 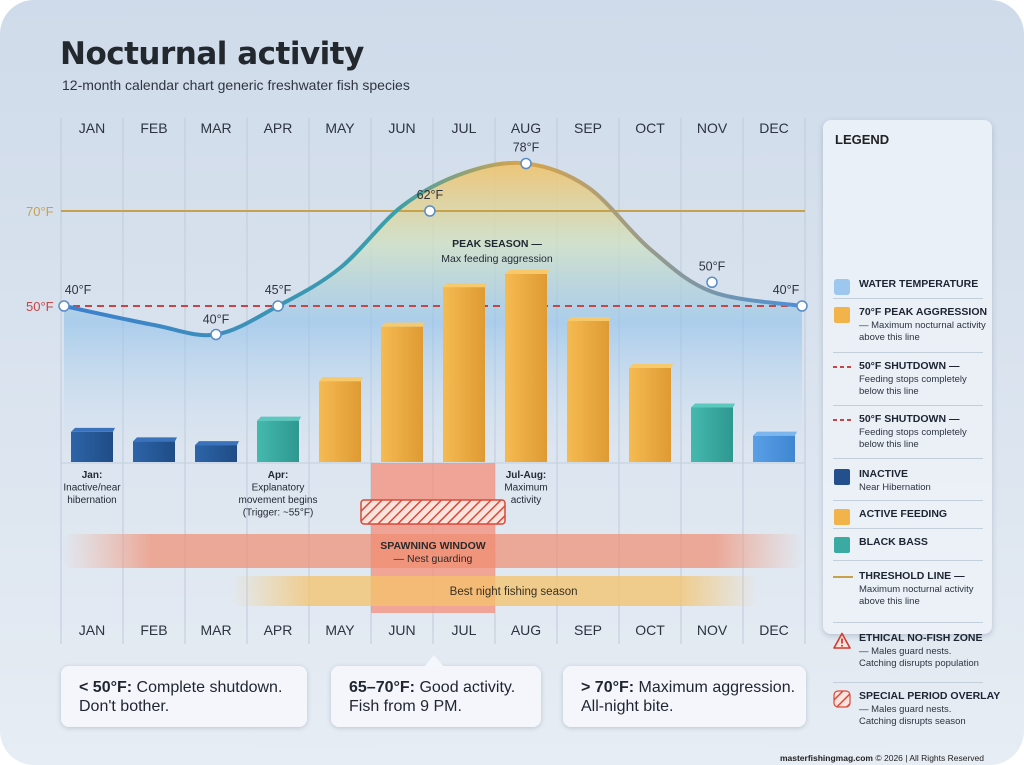 I want to click on month-label-bottom: AUG, so click(x=526, y=630).